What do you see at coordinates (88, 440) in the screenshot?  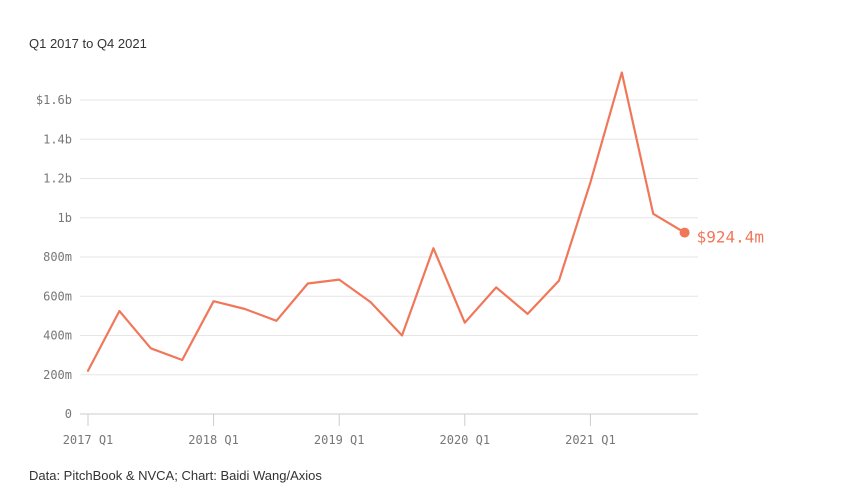 I see `x-tick-label: 2017 Q1` at bounding box center [88, 440].